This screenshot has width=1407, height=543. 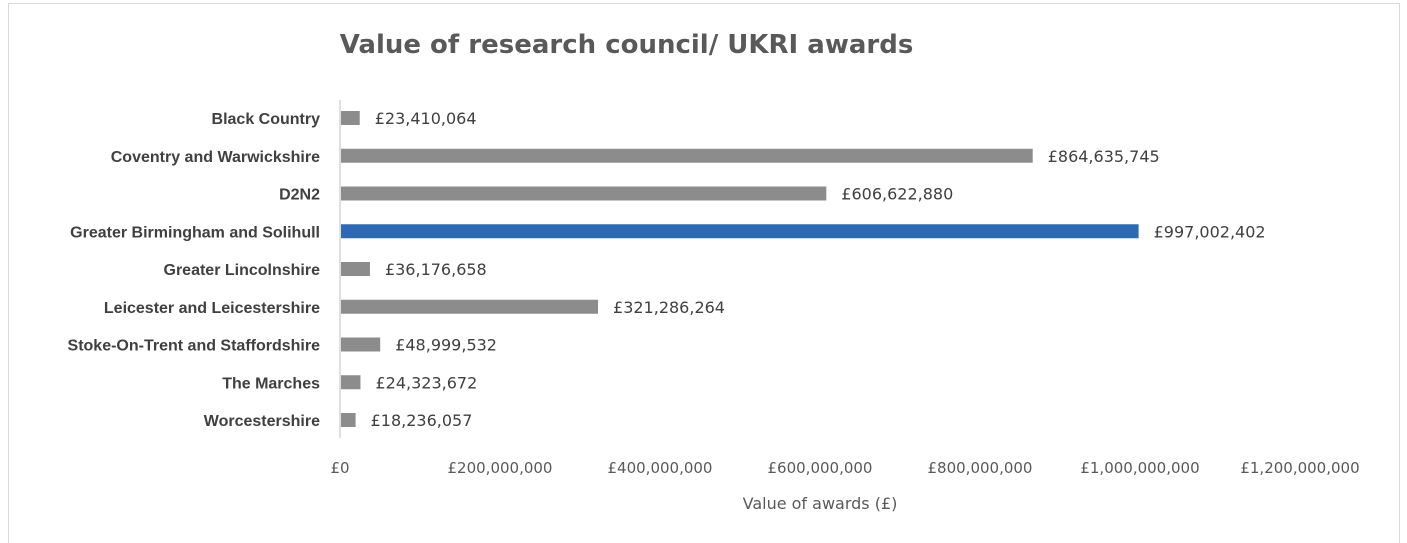 What do you see at coordinates (660, 468) in the screenshot?
I see `x-tick-label: £400,000,000` at bounding box center [660, 468].